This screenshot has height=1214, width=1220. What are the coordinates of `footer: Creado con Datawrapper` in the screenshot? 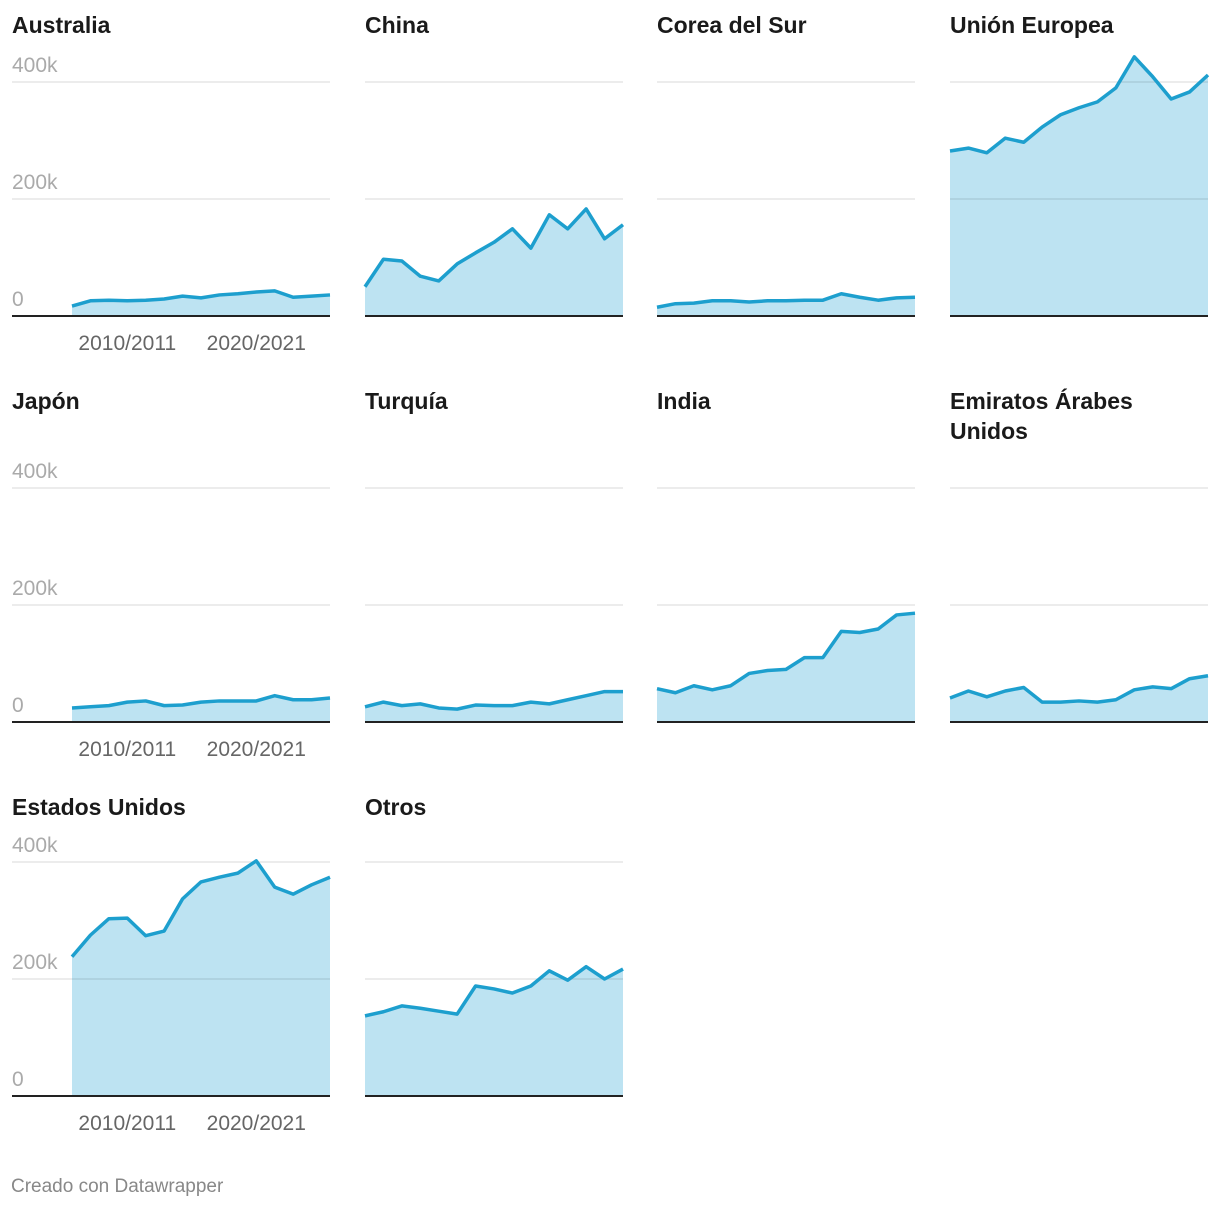 It's located at (117, 1186).